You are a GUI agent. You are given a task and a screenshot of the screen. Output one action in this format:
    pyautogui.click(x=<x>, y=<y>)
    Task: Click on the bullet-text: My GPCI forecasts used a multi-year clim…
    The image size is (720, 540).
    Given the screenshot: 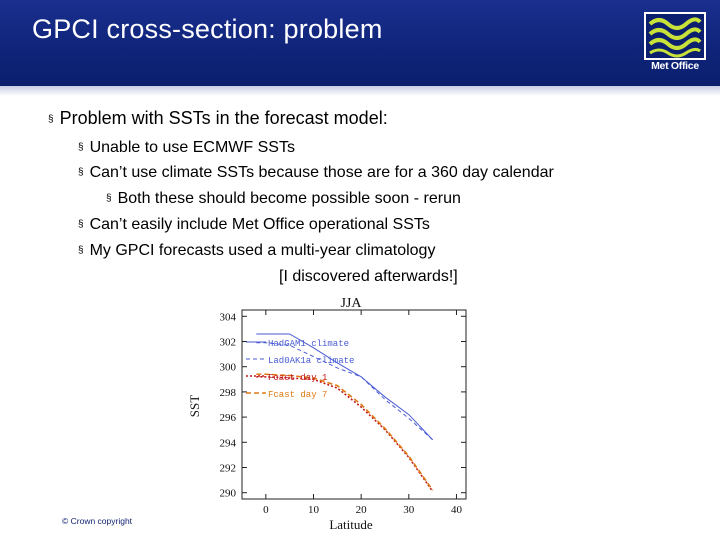 What is the action you would take?
    pyautogui.click(x=262, y=250)
    